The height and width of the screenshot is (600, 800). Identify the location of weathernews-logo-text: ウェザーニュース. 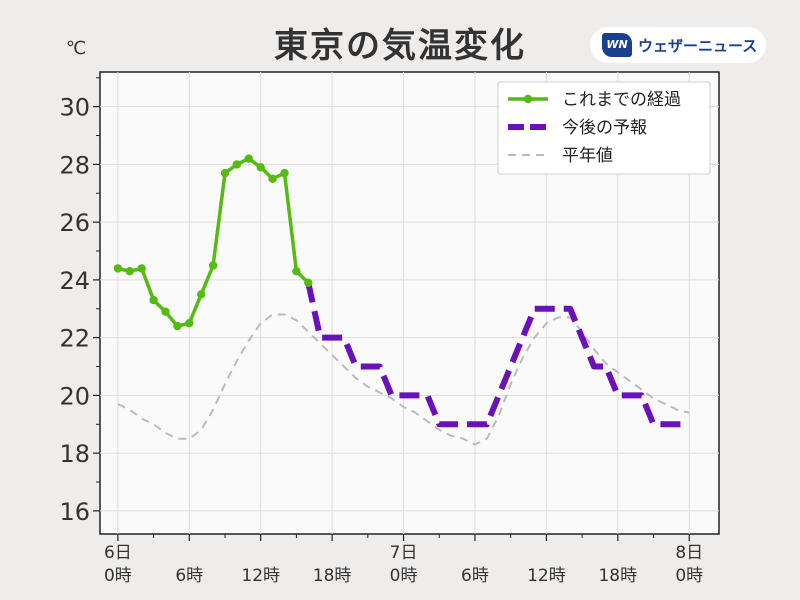
(698, 46).